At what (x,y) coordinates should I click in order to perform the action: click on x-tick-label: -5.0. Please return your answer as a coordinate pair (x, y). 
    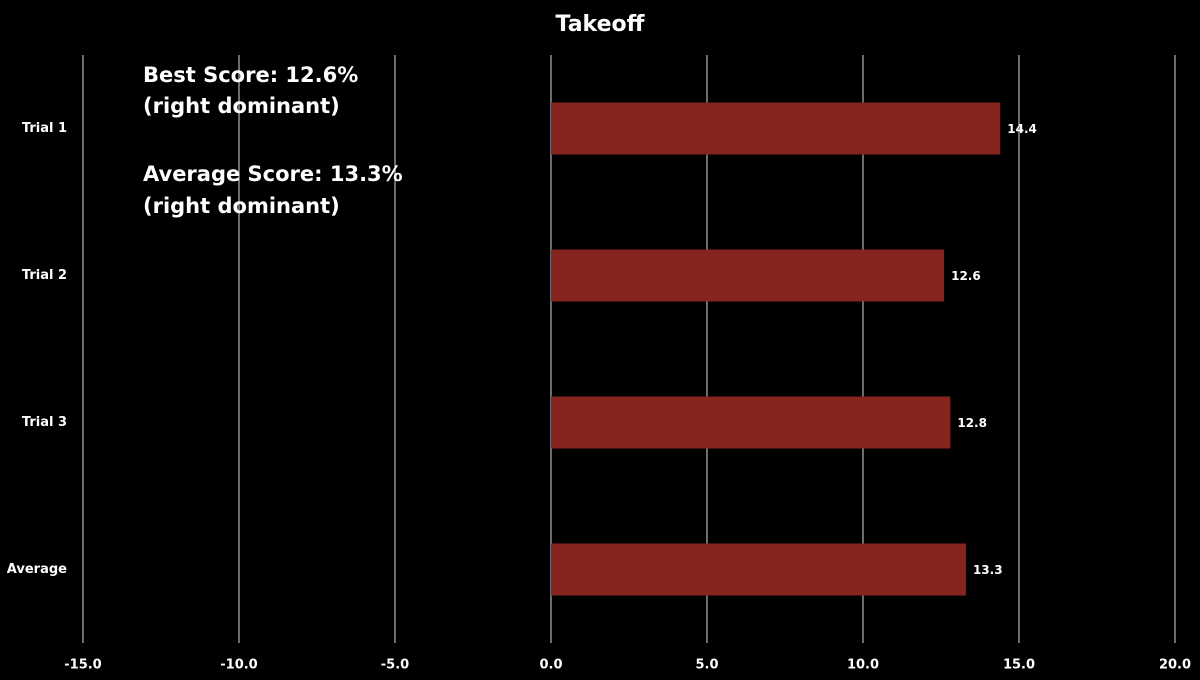
    Looking at the image, I should click on (395, 665).